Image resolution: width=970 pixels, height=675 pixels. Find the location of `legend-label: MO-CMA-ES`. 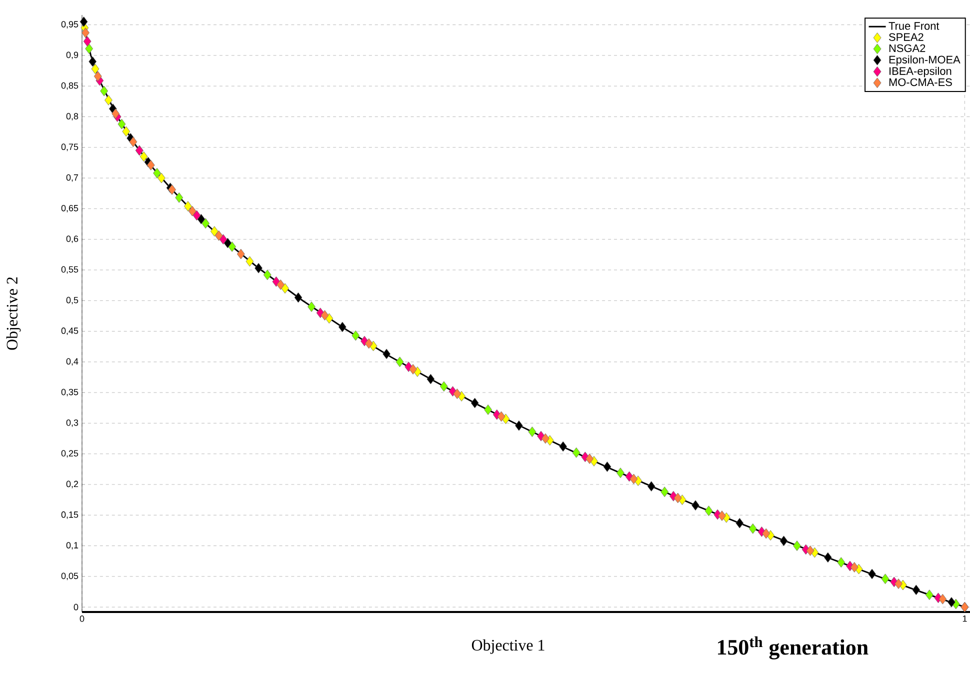

legend-label: MO-CMA-ES is located at coordinates (920, 82).